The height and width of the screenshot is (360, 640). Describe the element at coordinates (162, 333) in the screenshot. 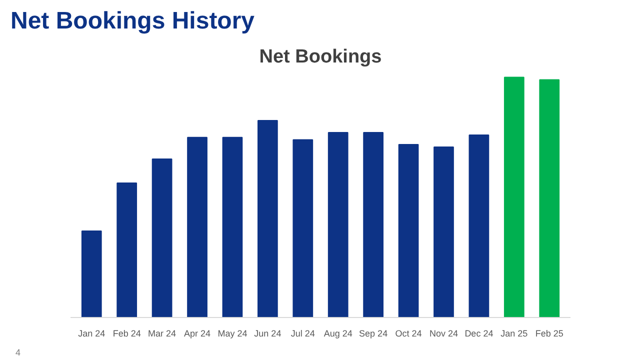

I see `x-tick-label: Mar 24` at that location.